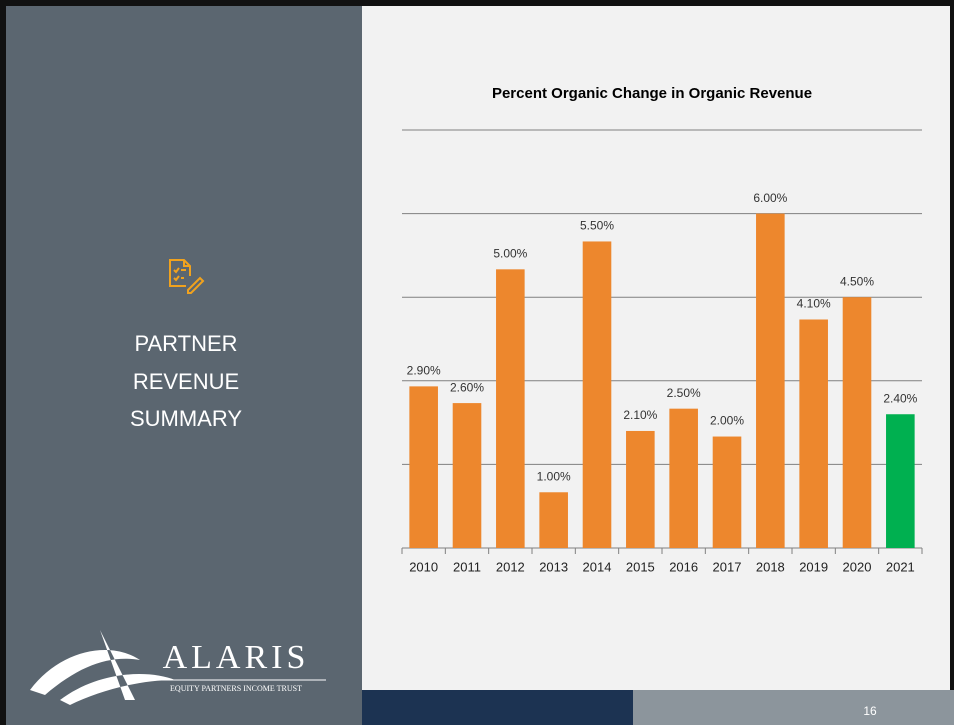 Image resolution: width=954 pixels, height=725 pixels. What do you see at coordinates (727, 421) in the screenshot?
I see `data-label: 2.00%` at bounding box center [727, 421].